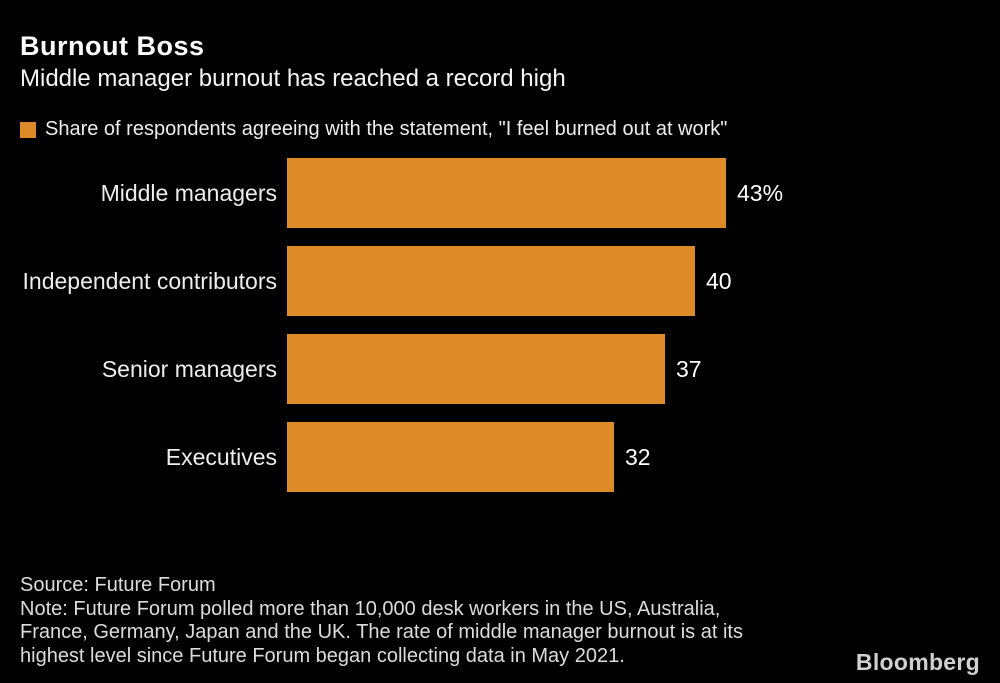 Image resolution: width=1000 pixels, height=683 pixels. Describe the element at coordinates (917, 662) in the screenshot. I see `bloomberg-logo: Bloomberg` at that location.